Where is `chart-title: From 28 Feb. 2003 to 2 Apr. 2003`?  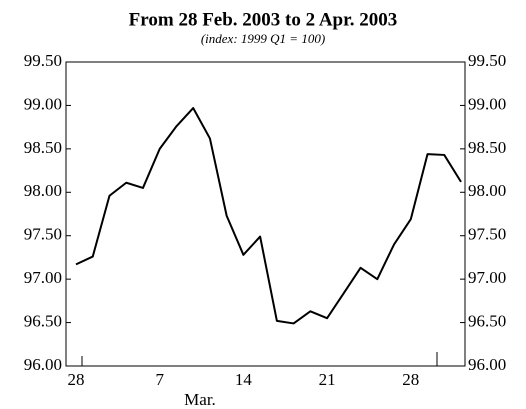 chart-title: From 28 Feb. 2003 to 2 Apr. 2003 is located at coordinates (263, 19).